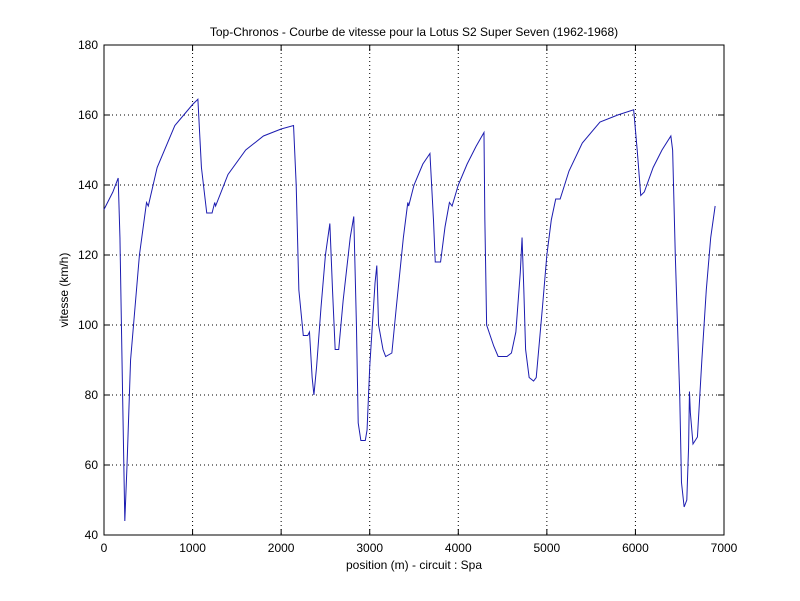  I want to click on y-tick-label: 160, so click(88, 115).